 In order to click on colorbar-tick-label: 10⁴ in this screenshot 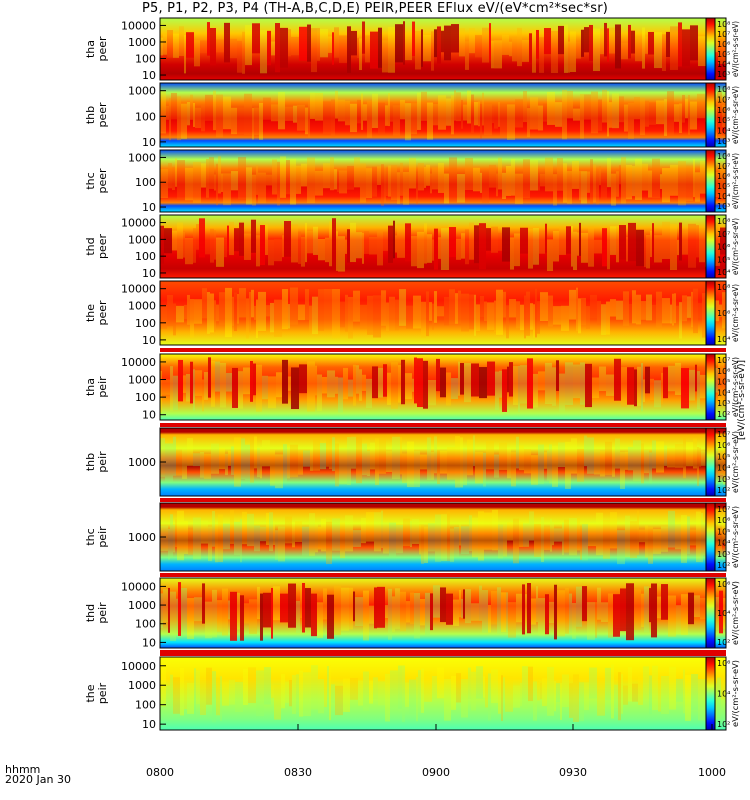, I will do `click(723, 272)`.